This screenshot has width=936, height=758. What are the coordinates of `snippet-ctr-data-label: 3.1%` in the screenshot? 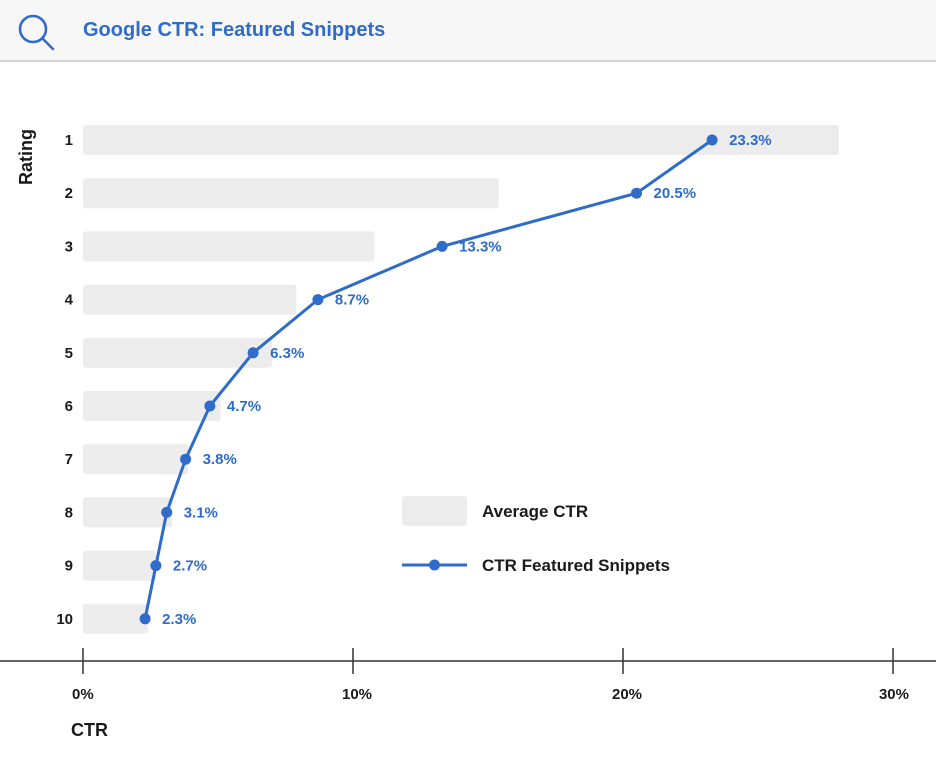 It's located at (201, 512).